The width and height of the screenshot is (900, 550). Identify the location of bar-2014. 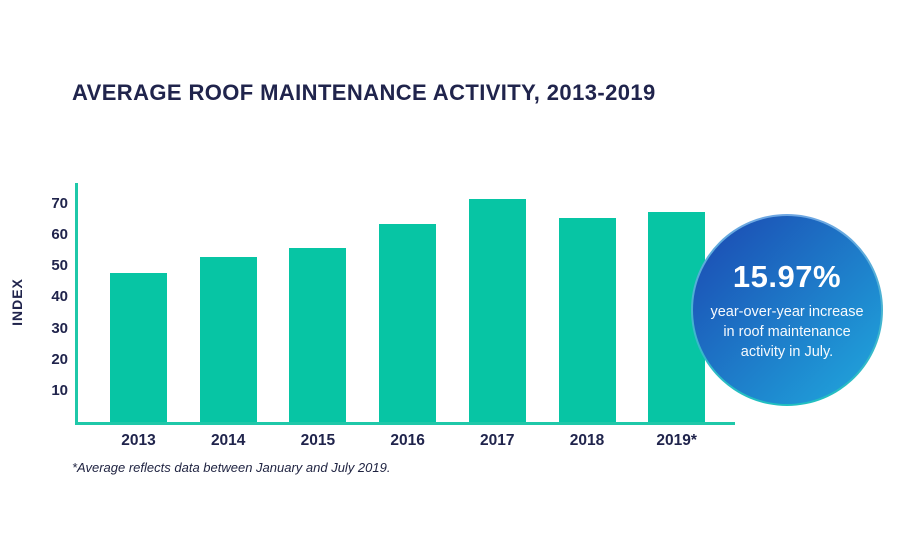
(228, 339).